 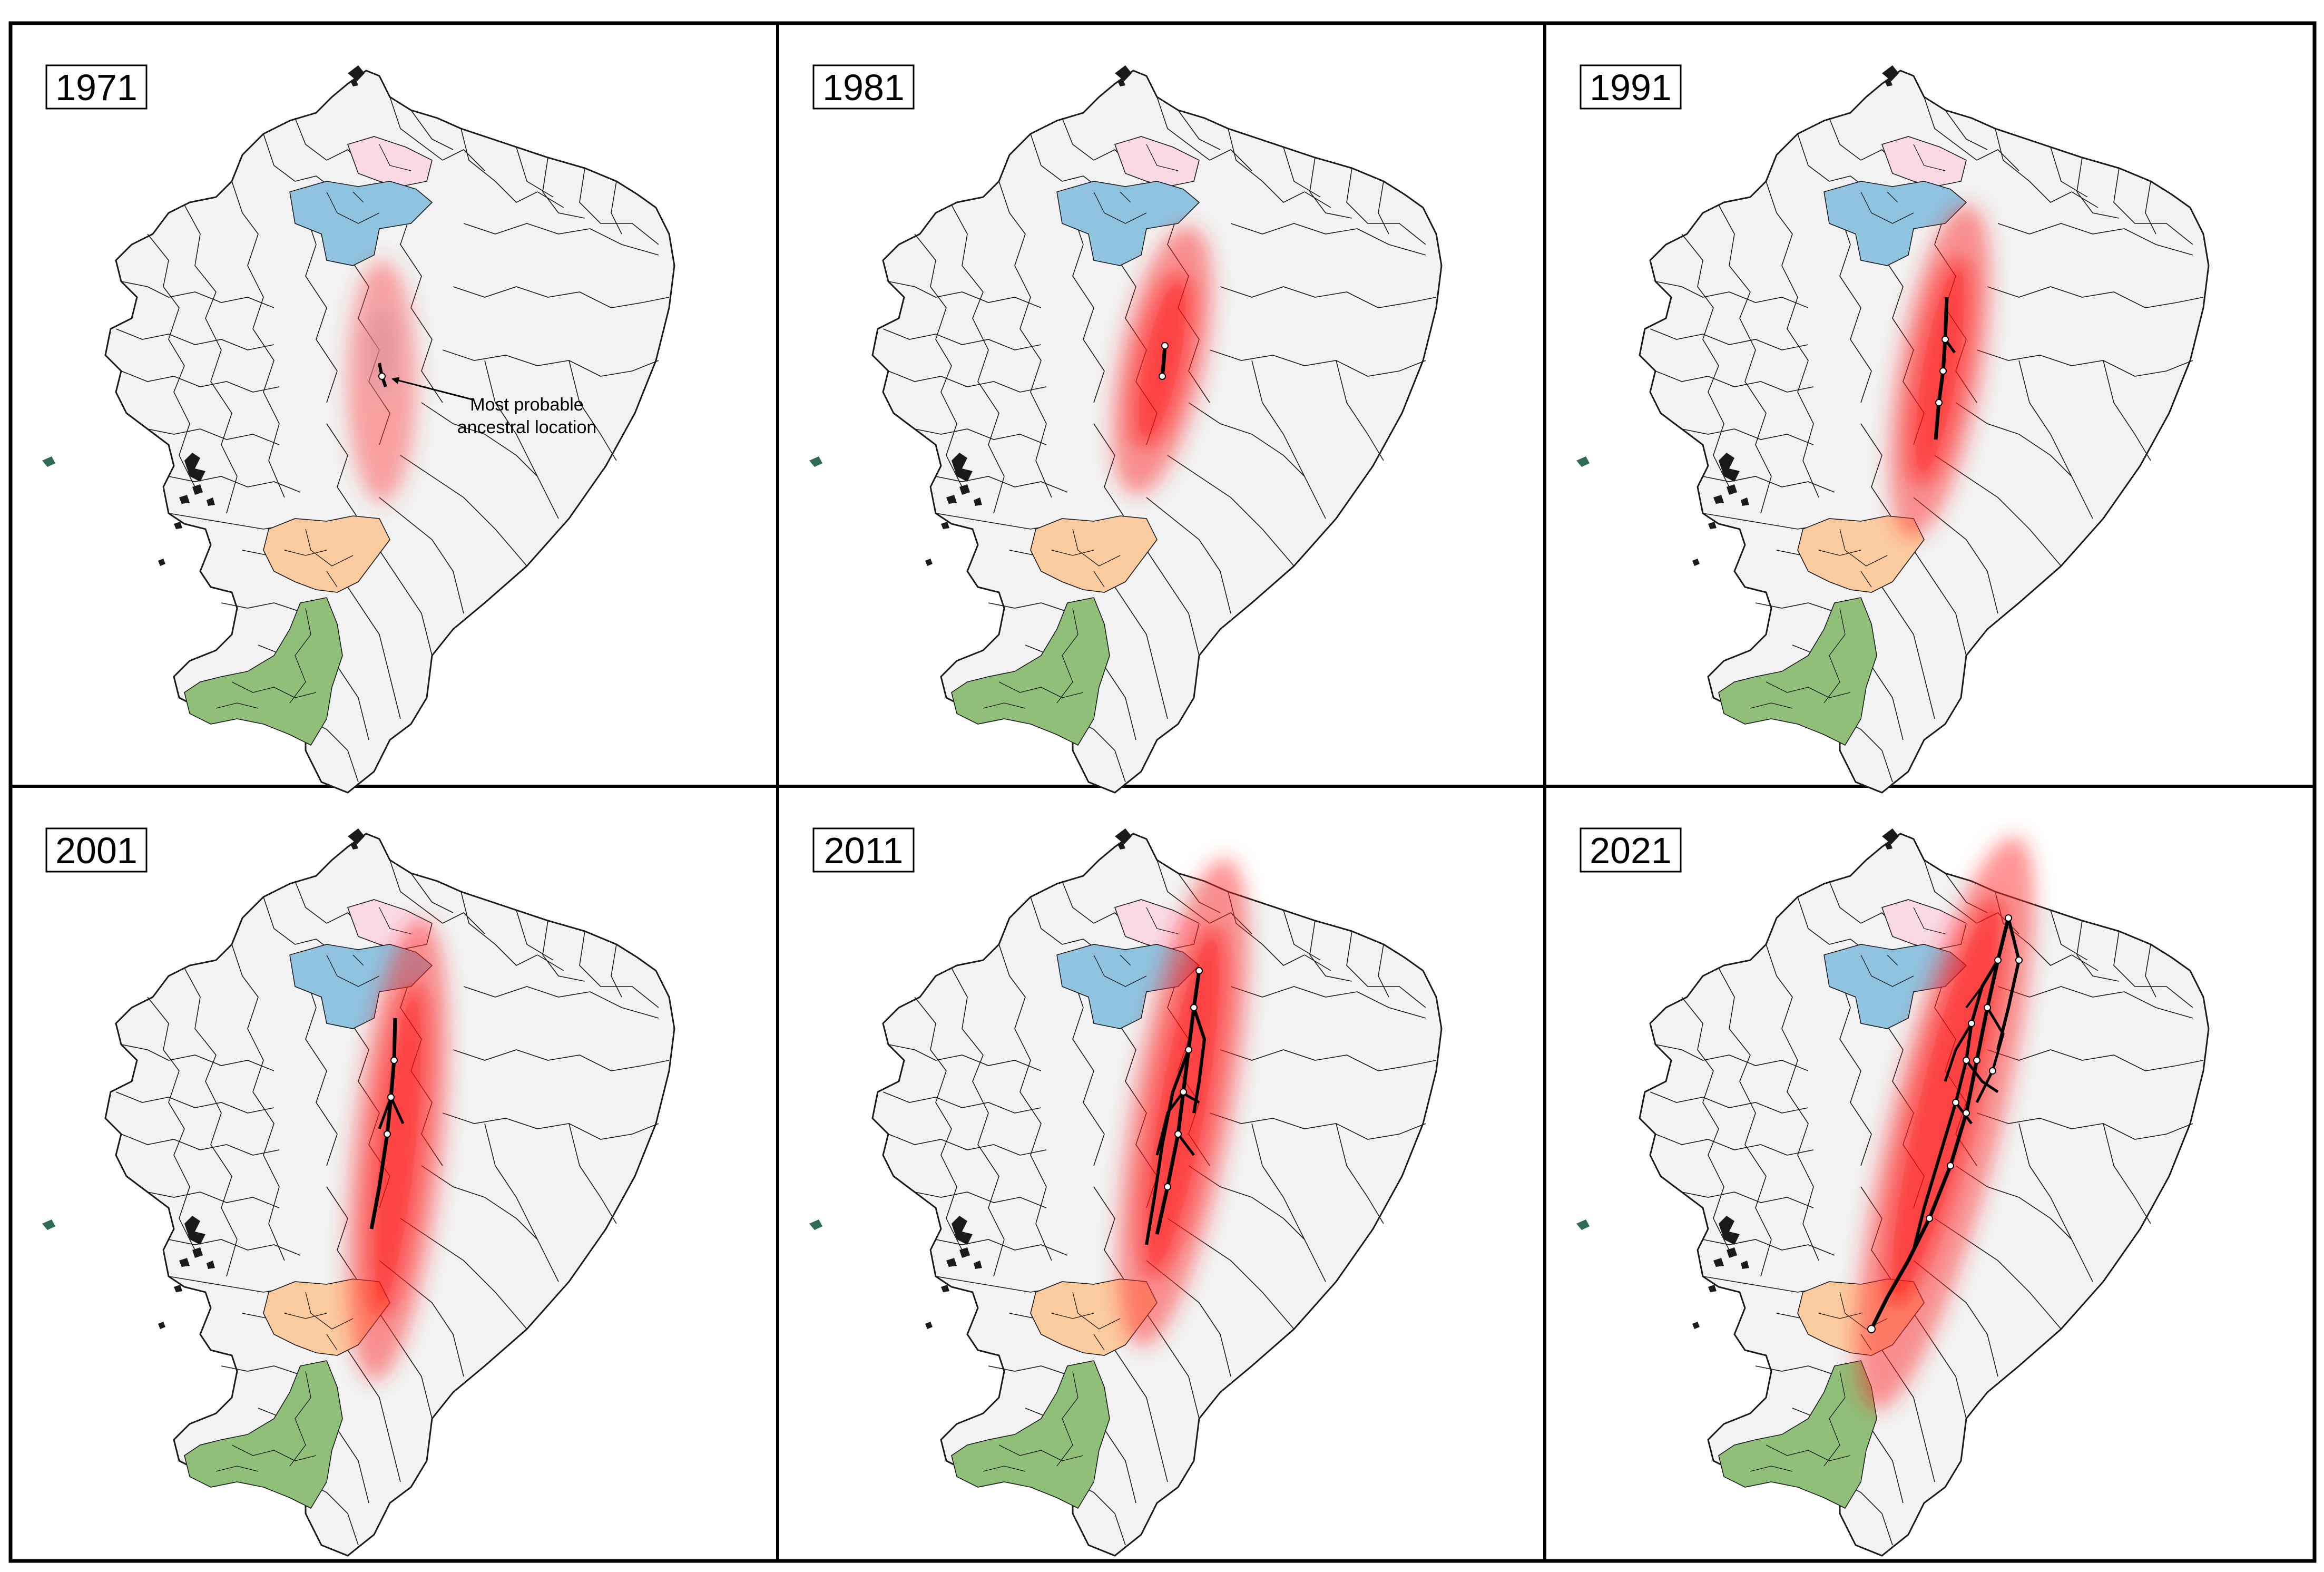 I want to click on year-label: 1971, so click(x=96, y=87).